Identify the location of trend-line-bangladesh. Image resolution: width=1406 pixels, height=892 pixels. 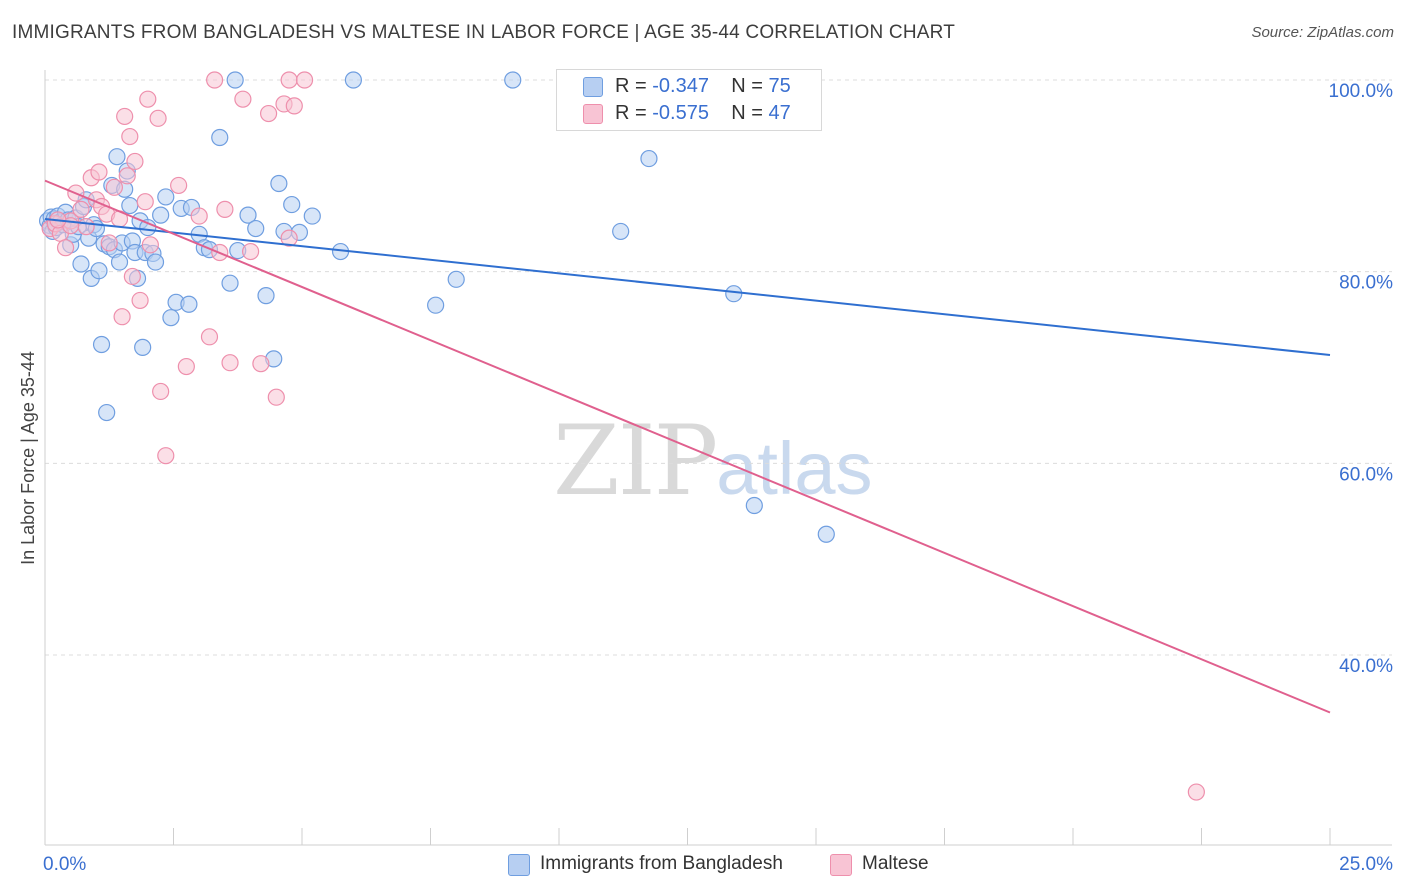
(687, 287).